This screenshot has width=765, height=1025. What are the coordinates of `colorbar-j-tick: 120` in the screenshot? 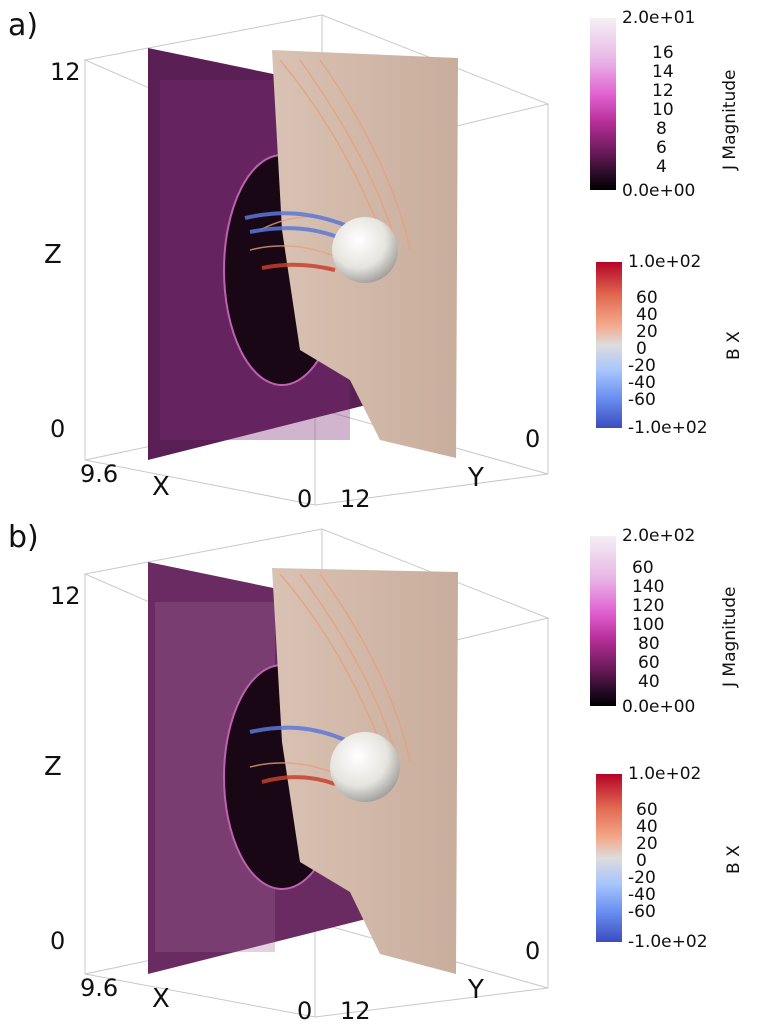 It's located at (648, 606).